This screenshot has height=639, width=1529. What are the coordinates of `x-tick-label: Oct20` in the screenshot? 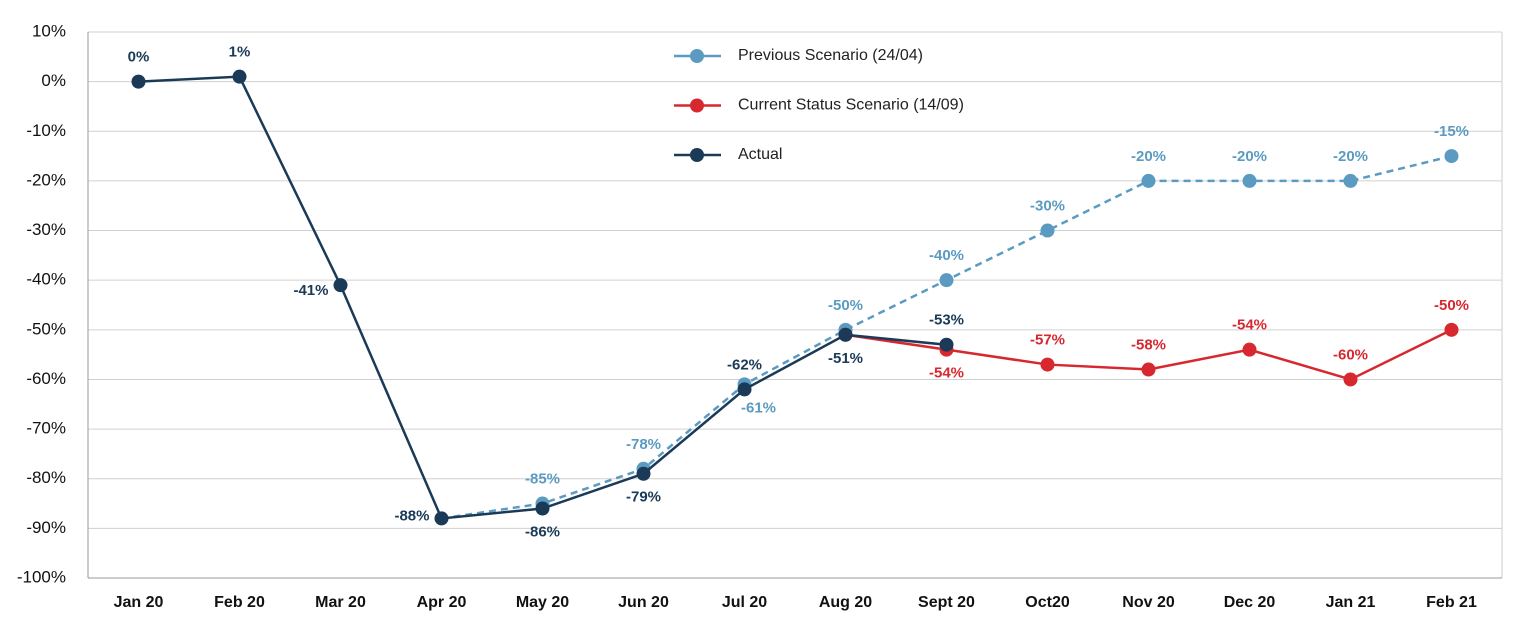 It's located at (1047, 602).